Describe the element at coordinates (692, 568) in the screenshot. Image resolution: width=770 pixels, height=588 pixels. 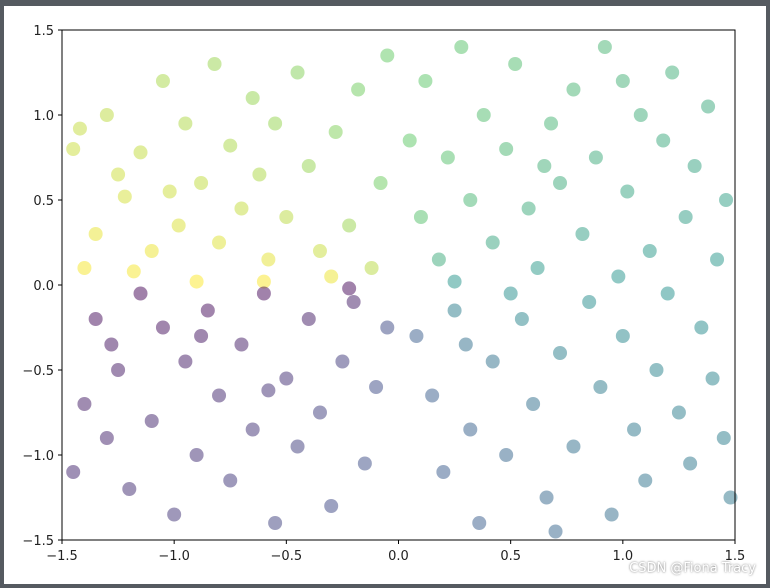
I see `watermark: CSDN @Fiona Tracy` at that location.